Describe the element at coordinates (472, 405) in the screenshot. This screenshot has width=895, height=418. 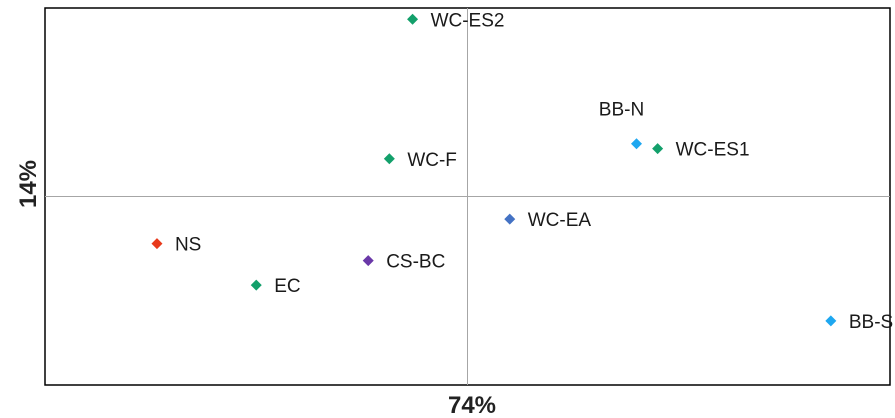
I see `x-axis-title: 74%` at that location.